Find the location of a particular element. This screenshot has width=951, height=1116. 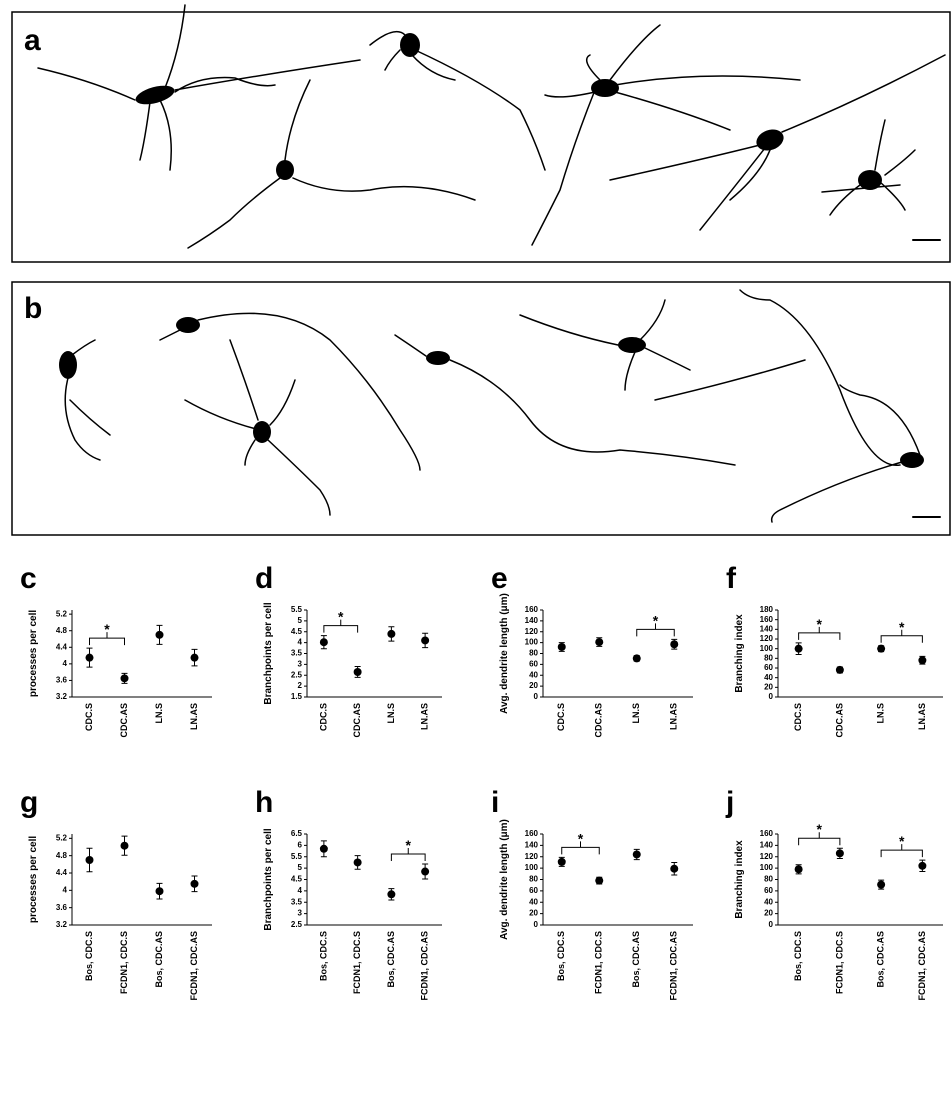

panel-letter: b is located at coordinates (33, 308).